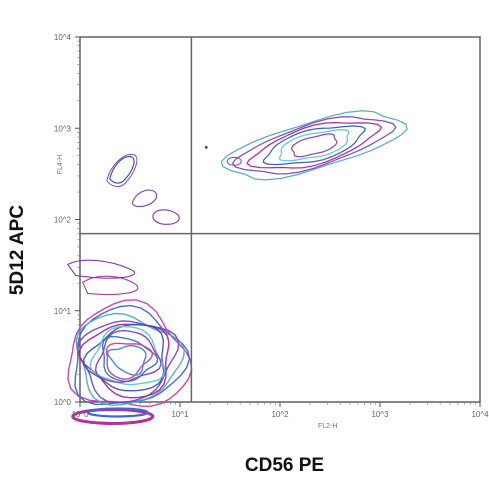 The height and width of the screenshot is (482, 489). What do you see at coordinates (60, 164) in the screenshot?
I see `y-axis-channel-label: FL4-H` at bounding box center [60, 164].